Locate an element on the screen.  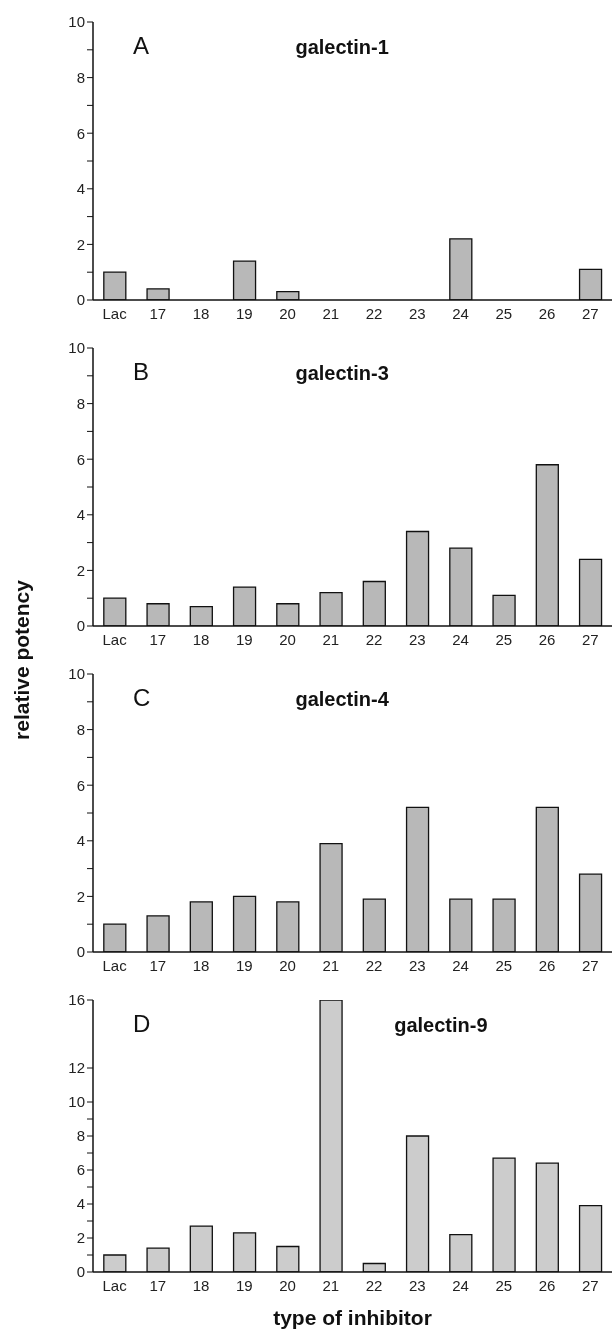
x-axis-title: type of inhibitor is located at coordinates (352, 1318).